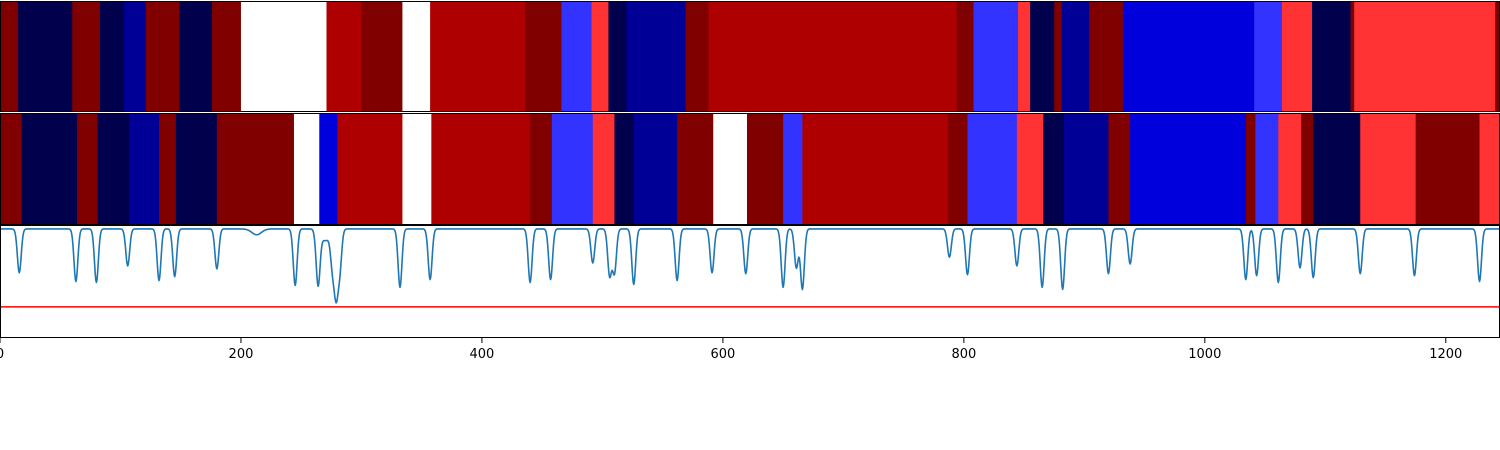 The width and height of the screenshot is (1500, 450). What do you see at coordinates (1445, 354) in the screenshot?
I see `x-tick-label-6: 1200` at bounding box center [1445, 354].